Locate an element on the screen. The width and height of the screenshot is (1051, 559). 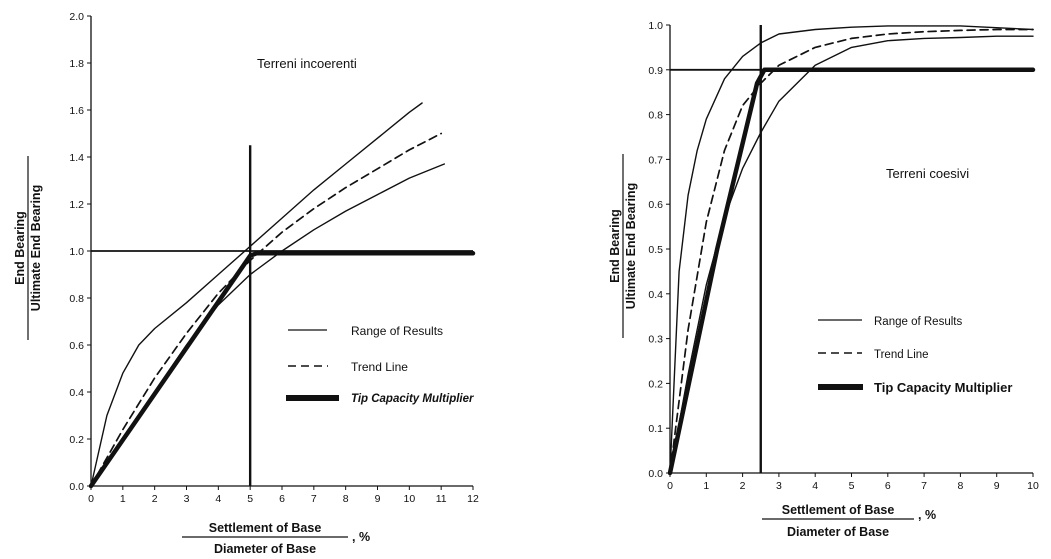
left-y-tick-label: 0.8 is located at coordinates (76, 299).